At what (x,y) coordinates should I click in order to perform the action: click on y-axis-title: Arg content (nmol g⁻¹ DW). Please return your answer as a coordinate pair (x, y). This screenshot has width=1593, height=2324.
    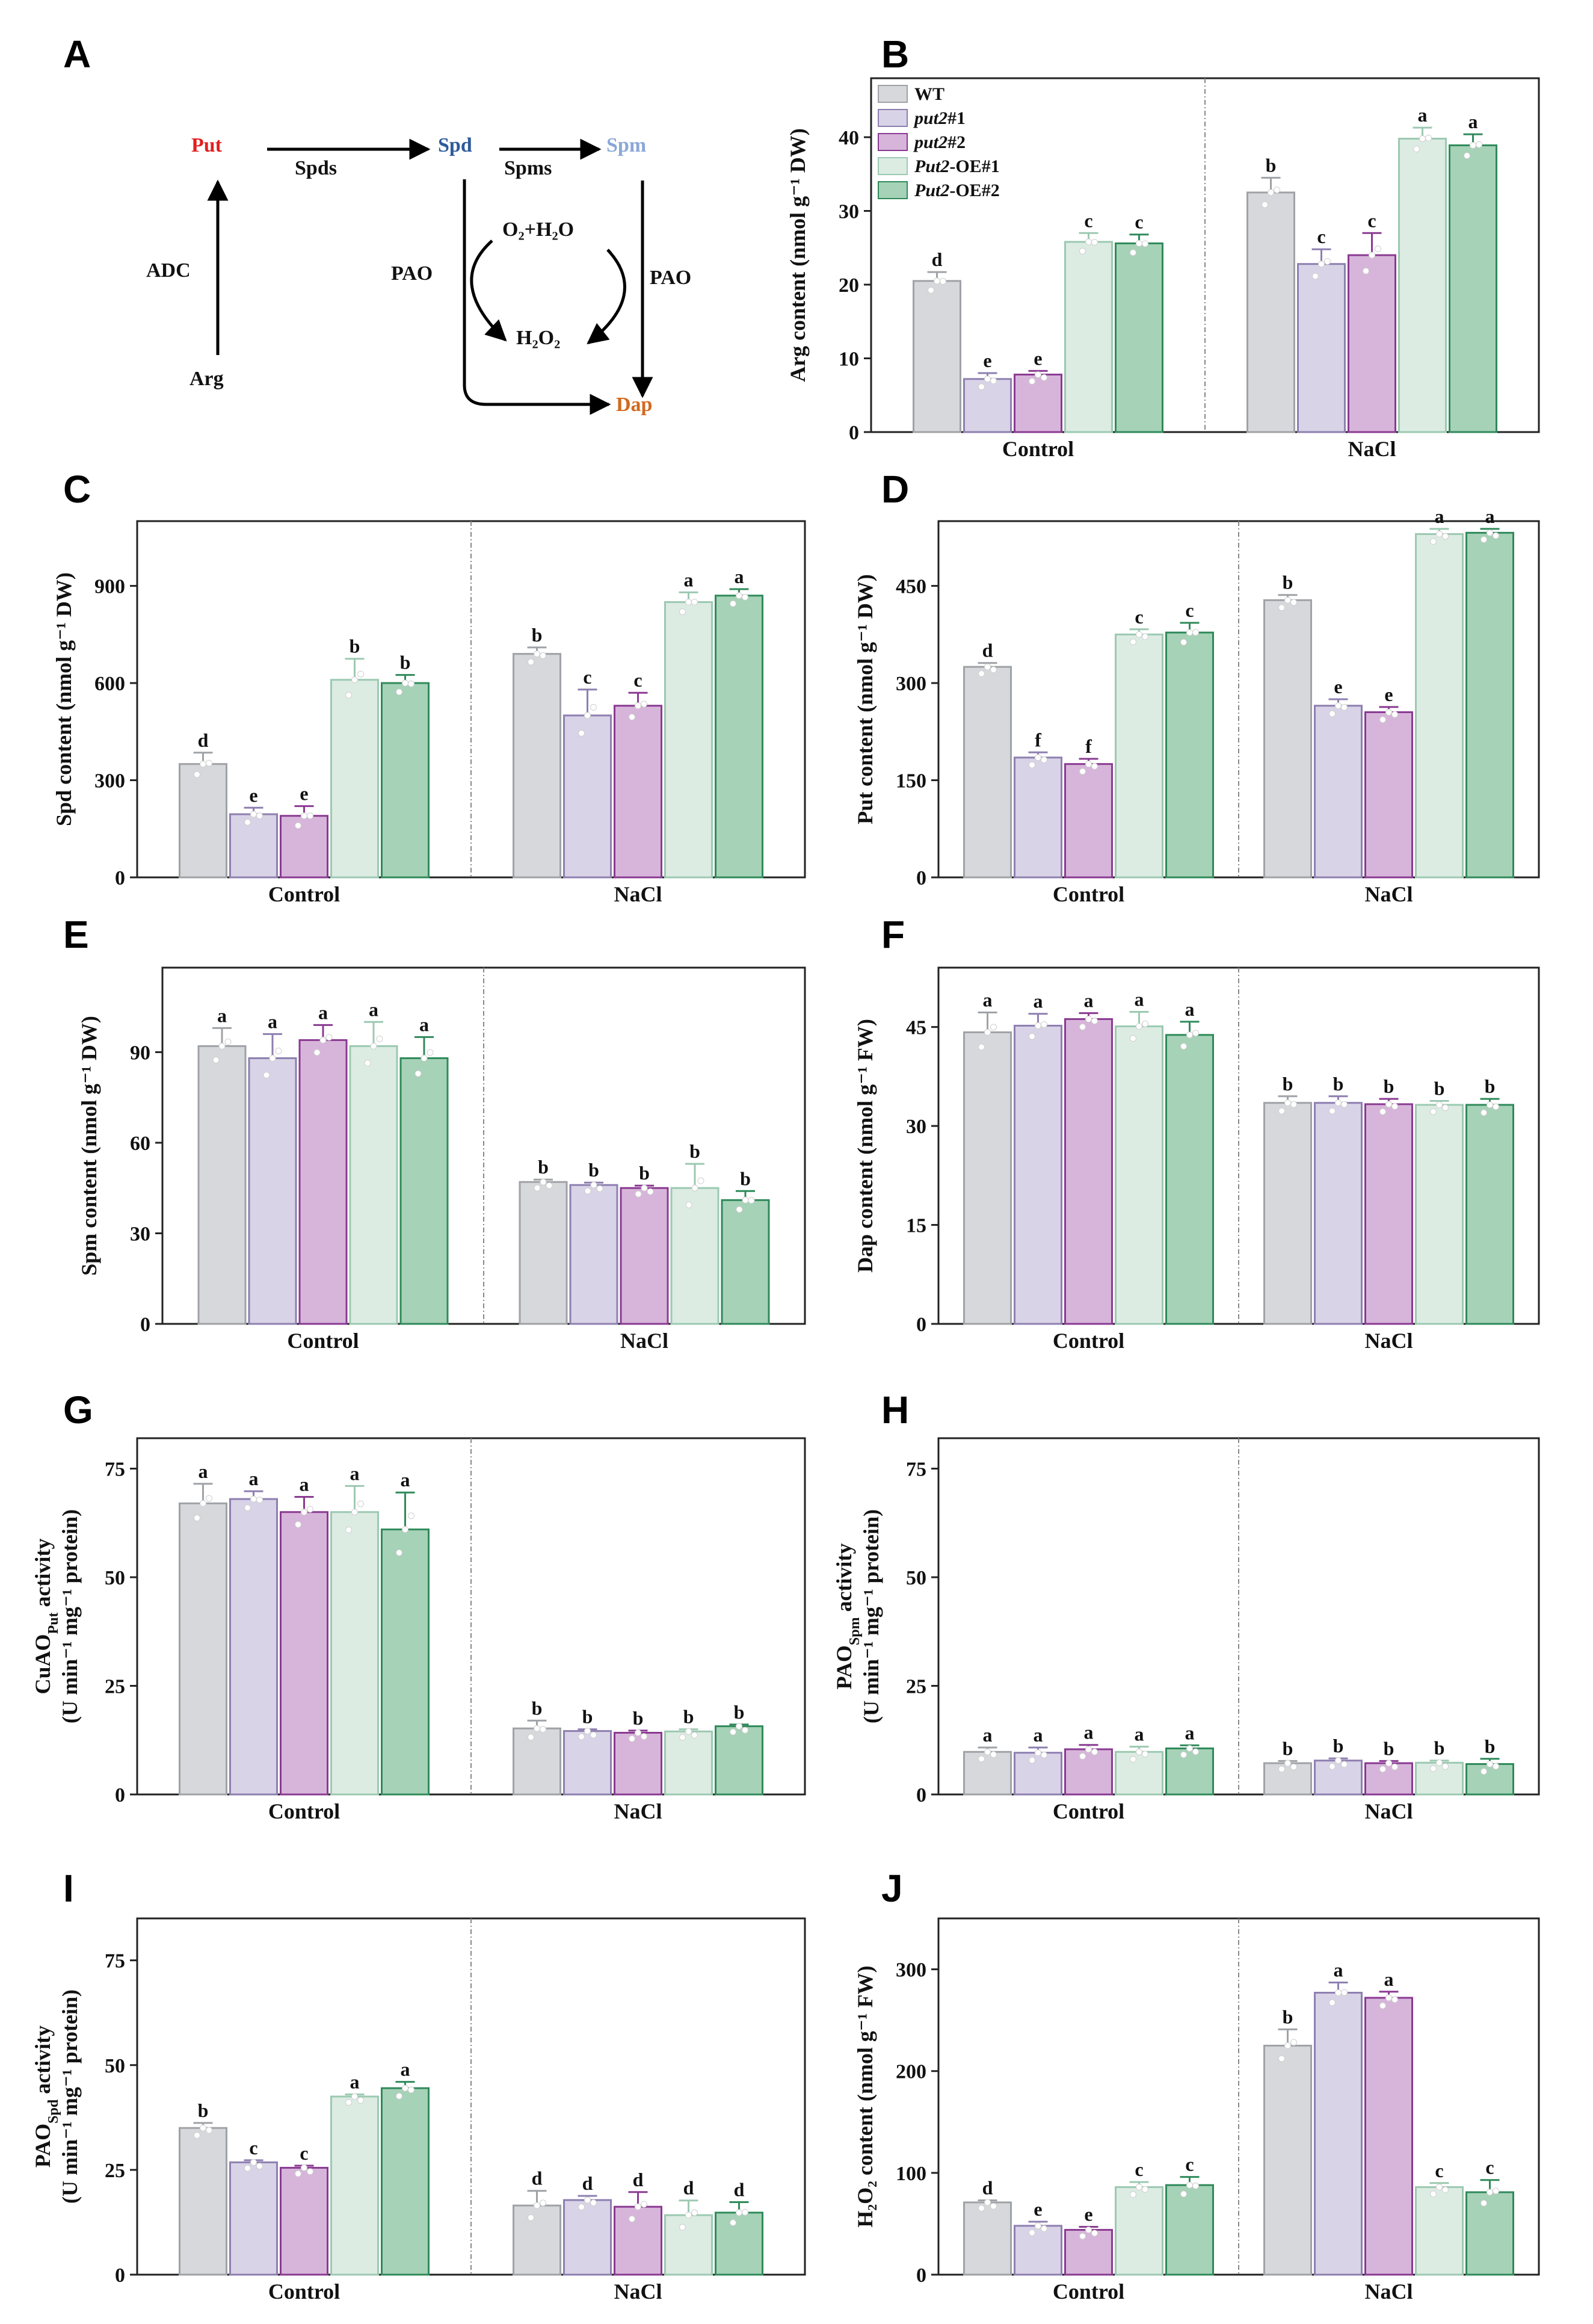
    Looking at the image, I should click on (798, 255).